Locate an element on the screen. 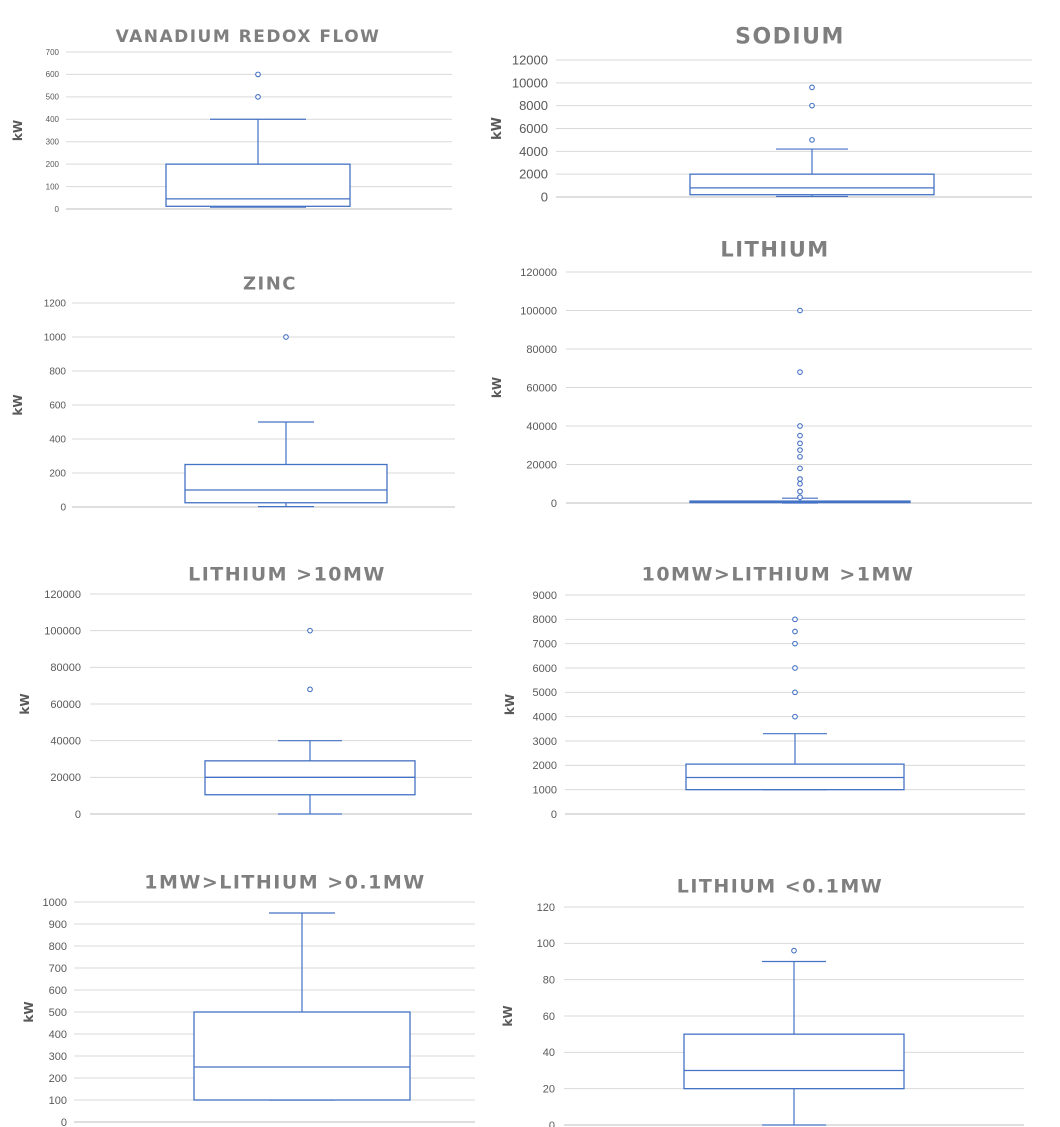 Image resolution: width=1060 pixels, height=1127 pixels. y-tick-label: 3000 is located at coordinates (545, 742).